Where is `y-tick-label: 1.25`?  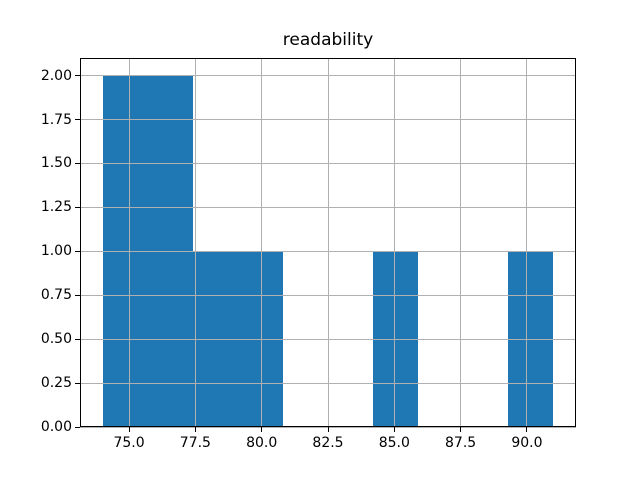
y-tick-label: 1.25 is located at coordinates (56, 207).